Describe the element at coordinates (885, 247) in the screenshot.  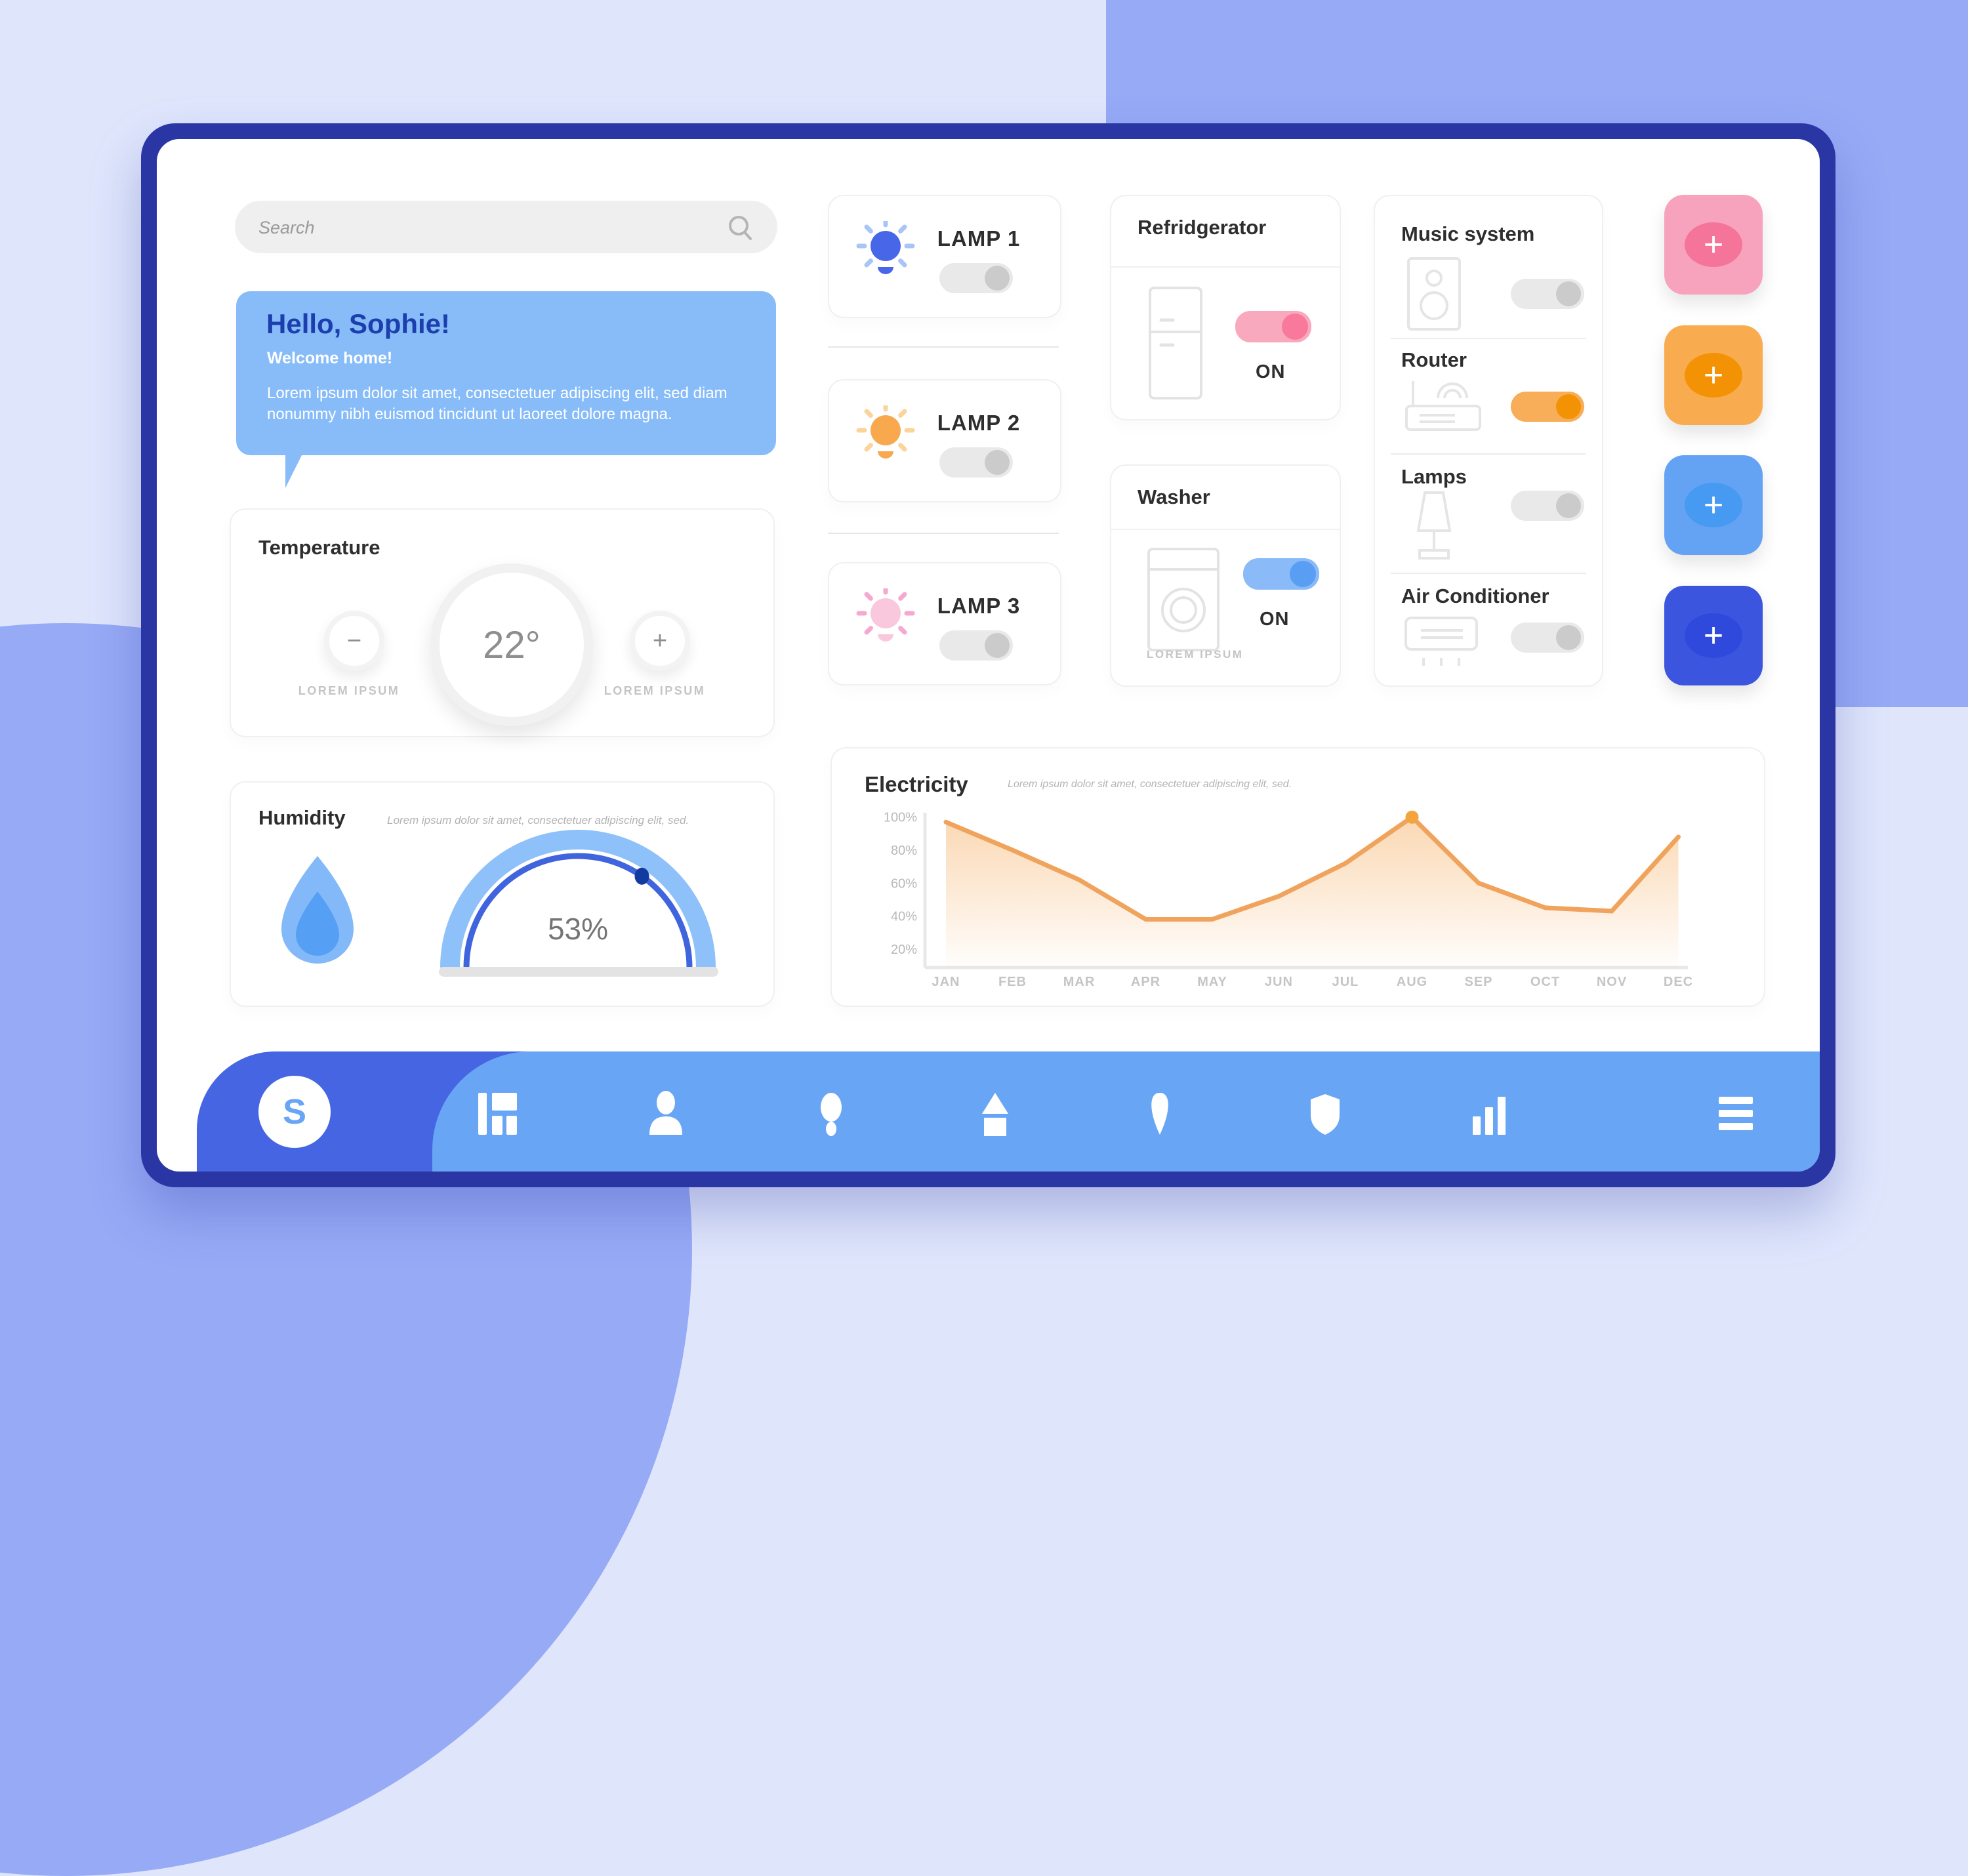
I see `lamp-1-bulb-icon` at that location.